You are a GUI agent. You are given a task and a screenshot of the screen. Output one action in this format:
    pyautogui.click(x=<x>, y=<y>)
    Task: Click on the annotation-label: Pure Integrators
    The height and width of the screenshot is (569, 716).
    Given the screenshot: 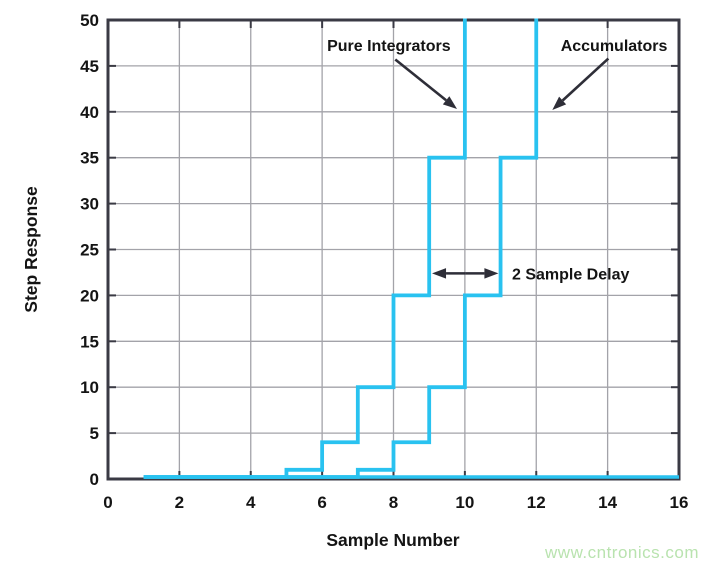 What is the action you would take?
    pyautogui.click(x=389, y=46)
    